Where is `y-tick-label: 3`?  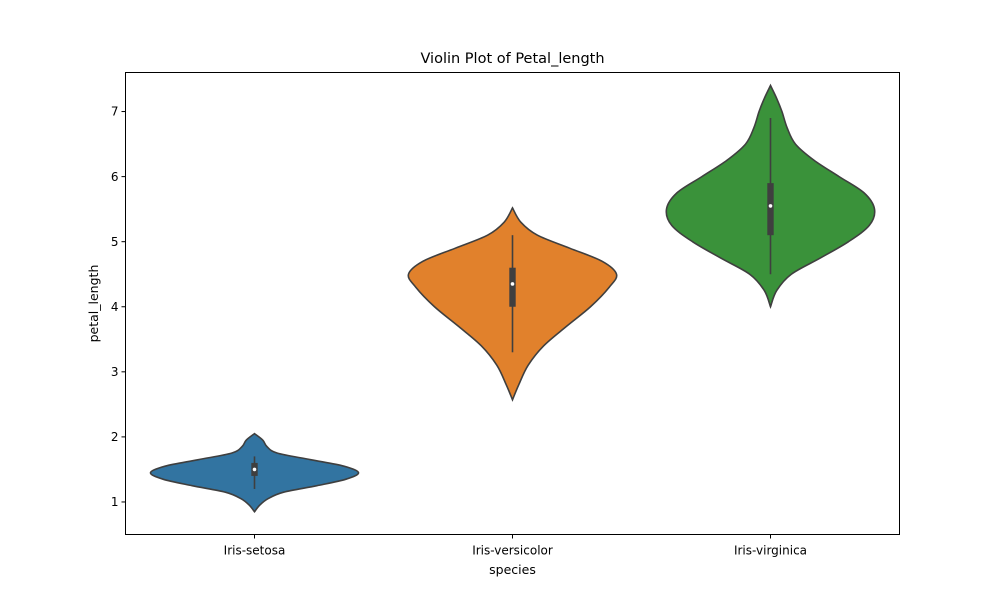 y-tick-label: 3 is located at coordinates (115, 372).